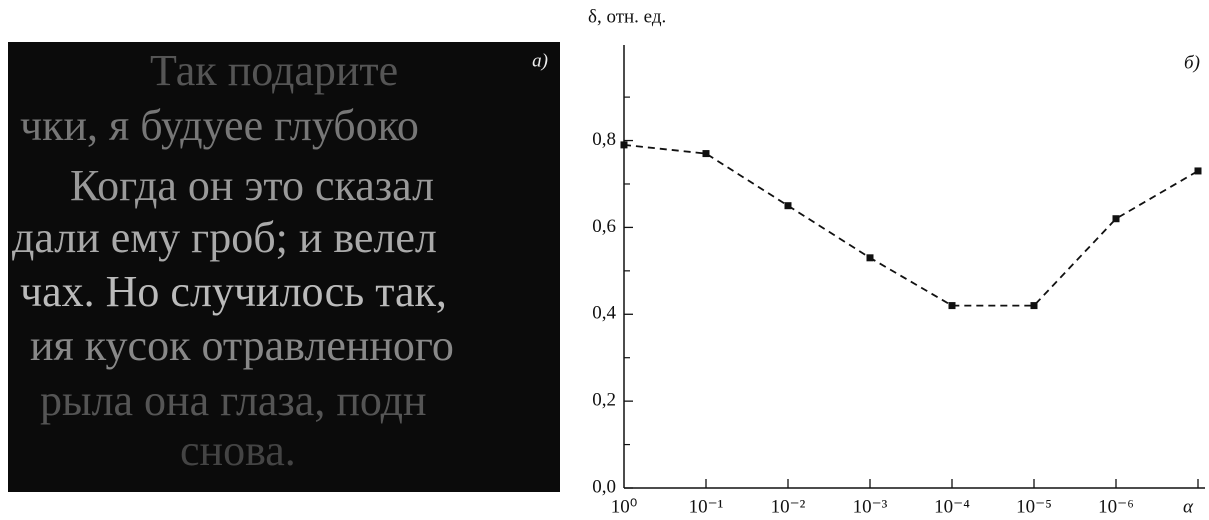 This screenshot has width=1209, height=520. Describe the element at coordinates (1116, 506) in the screenshot. I see `x-tick-label: 10⁻⁶` at that location.